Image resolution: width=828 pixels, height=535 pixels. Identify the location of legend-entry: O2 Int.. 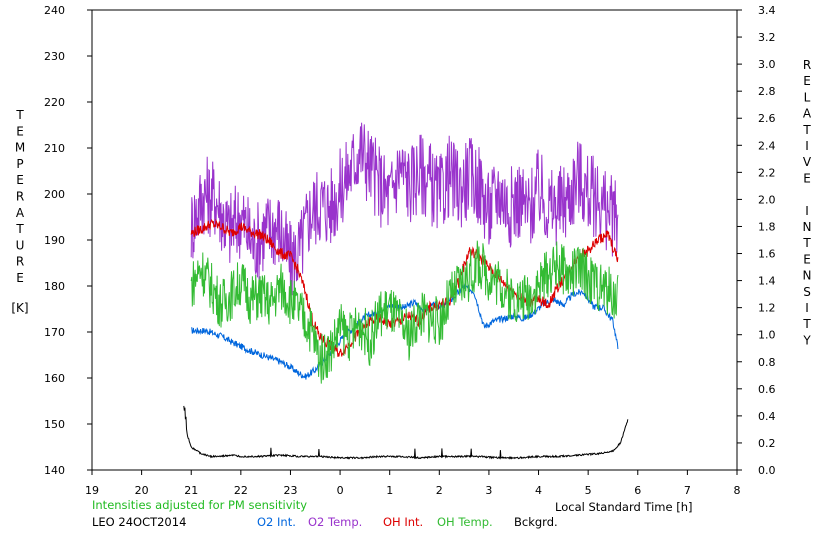
(276, 522).